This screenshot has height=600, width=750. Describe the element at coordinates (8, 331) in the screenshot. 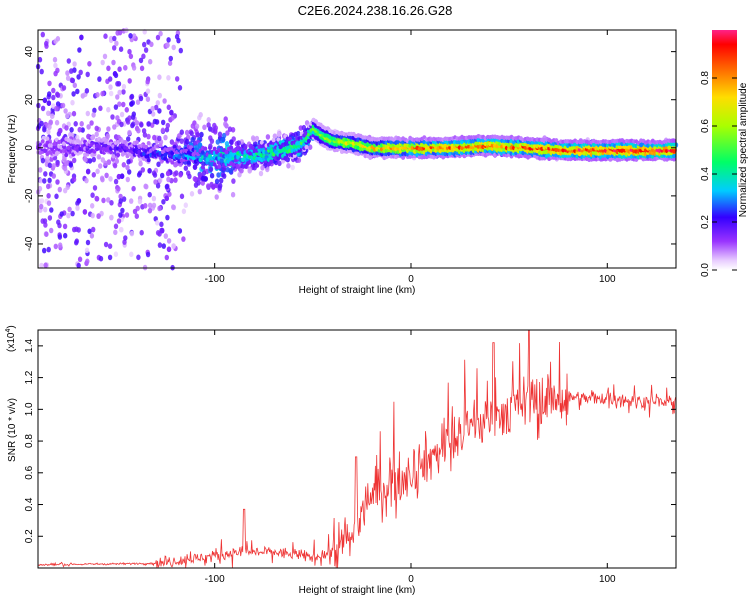

I see `snr-scale-exponent: 4` at that location.